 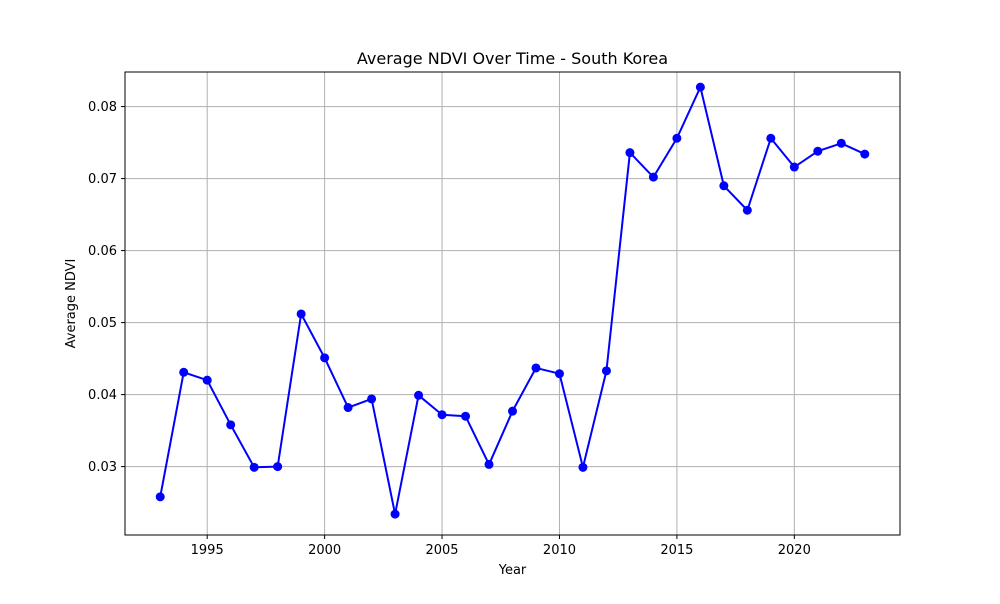 What do you see at coordinates (102, 323) in the screenshot?
I see `y-tick-label: 0.05` at bounding box center [102, 323].